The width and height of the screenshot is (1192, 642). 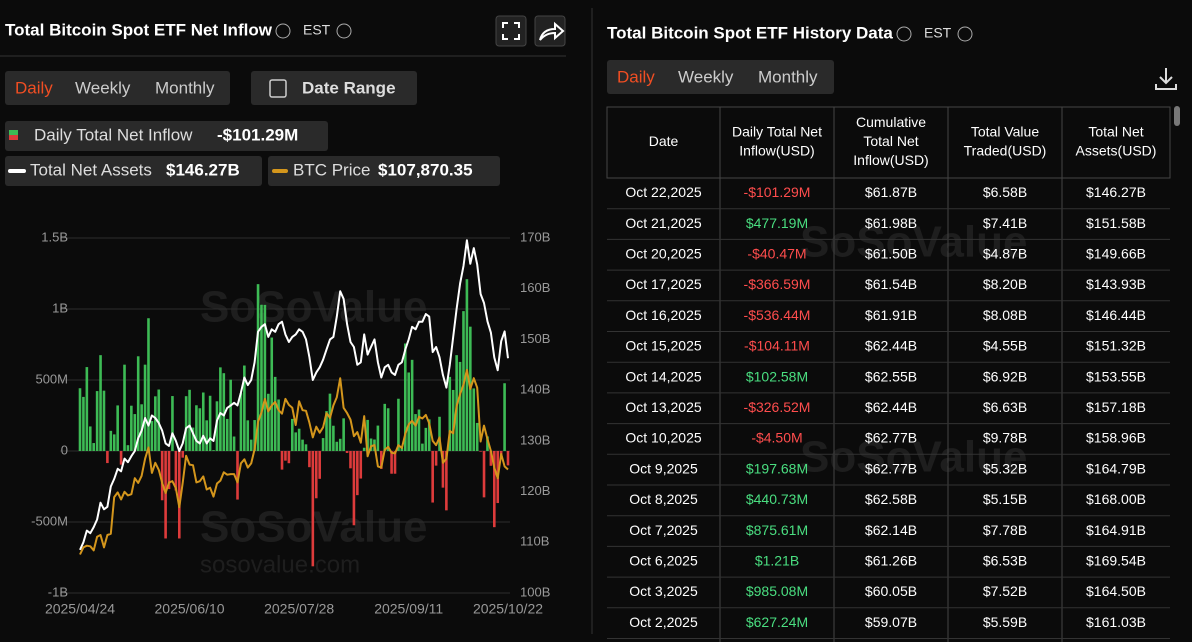 What do you see at coordinates (49, 520) in the screenshot?
I see `y-tick-label: -500M` at bounding box center [49, 520].